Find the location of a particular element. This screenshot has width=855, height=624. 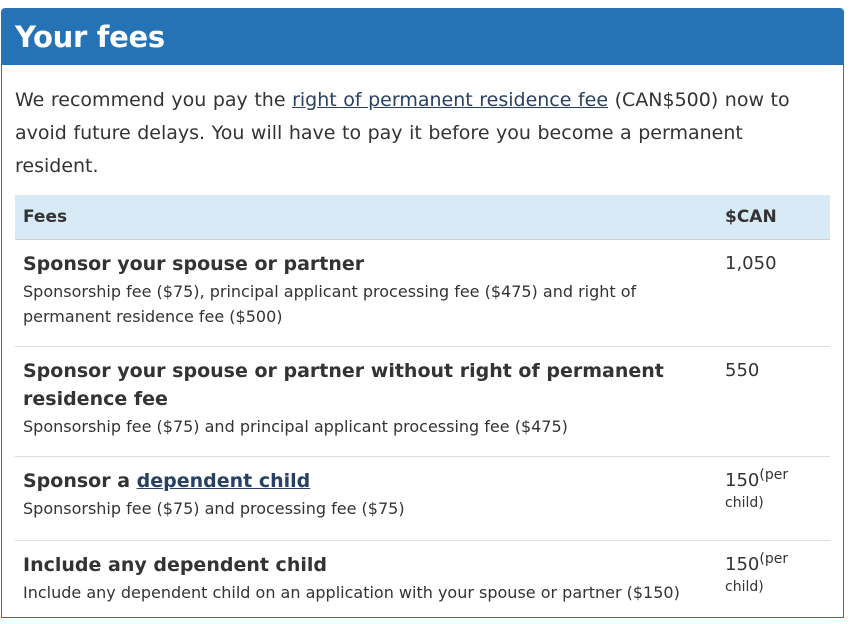

fee-name: Include any dependent child is located at coordinates (366, 565).